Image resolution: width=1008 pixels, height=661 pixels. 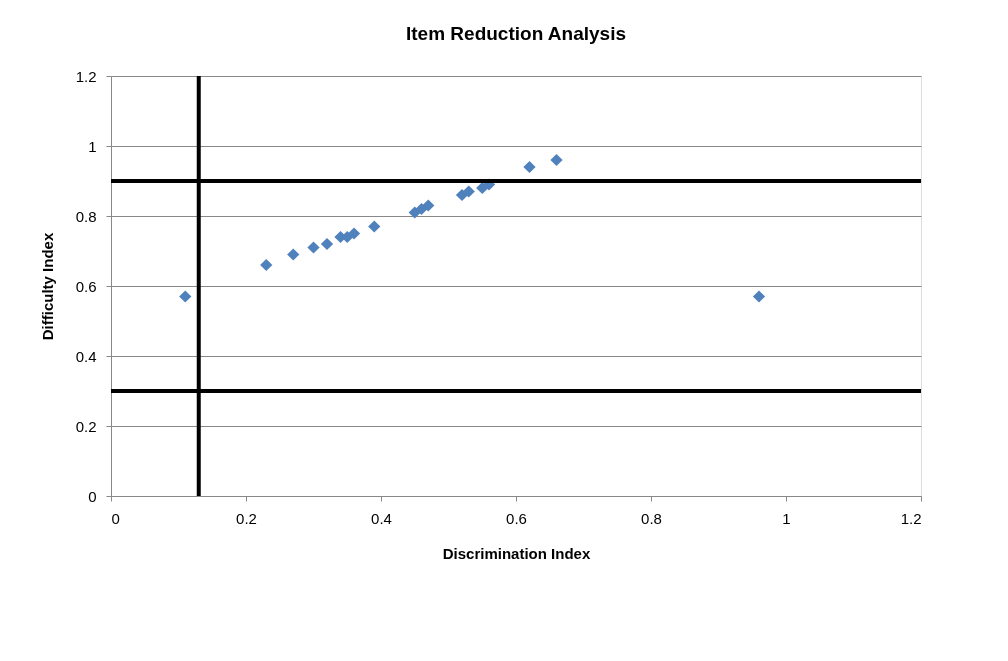 I want to click on x-tick-label: 0.4, so click(x=381, y=518).